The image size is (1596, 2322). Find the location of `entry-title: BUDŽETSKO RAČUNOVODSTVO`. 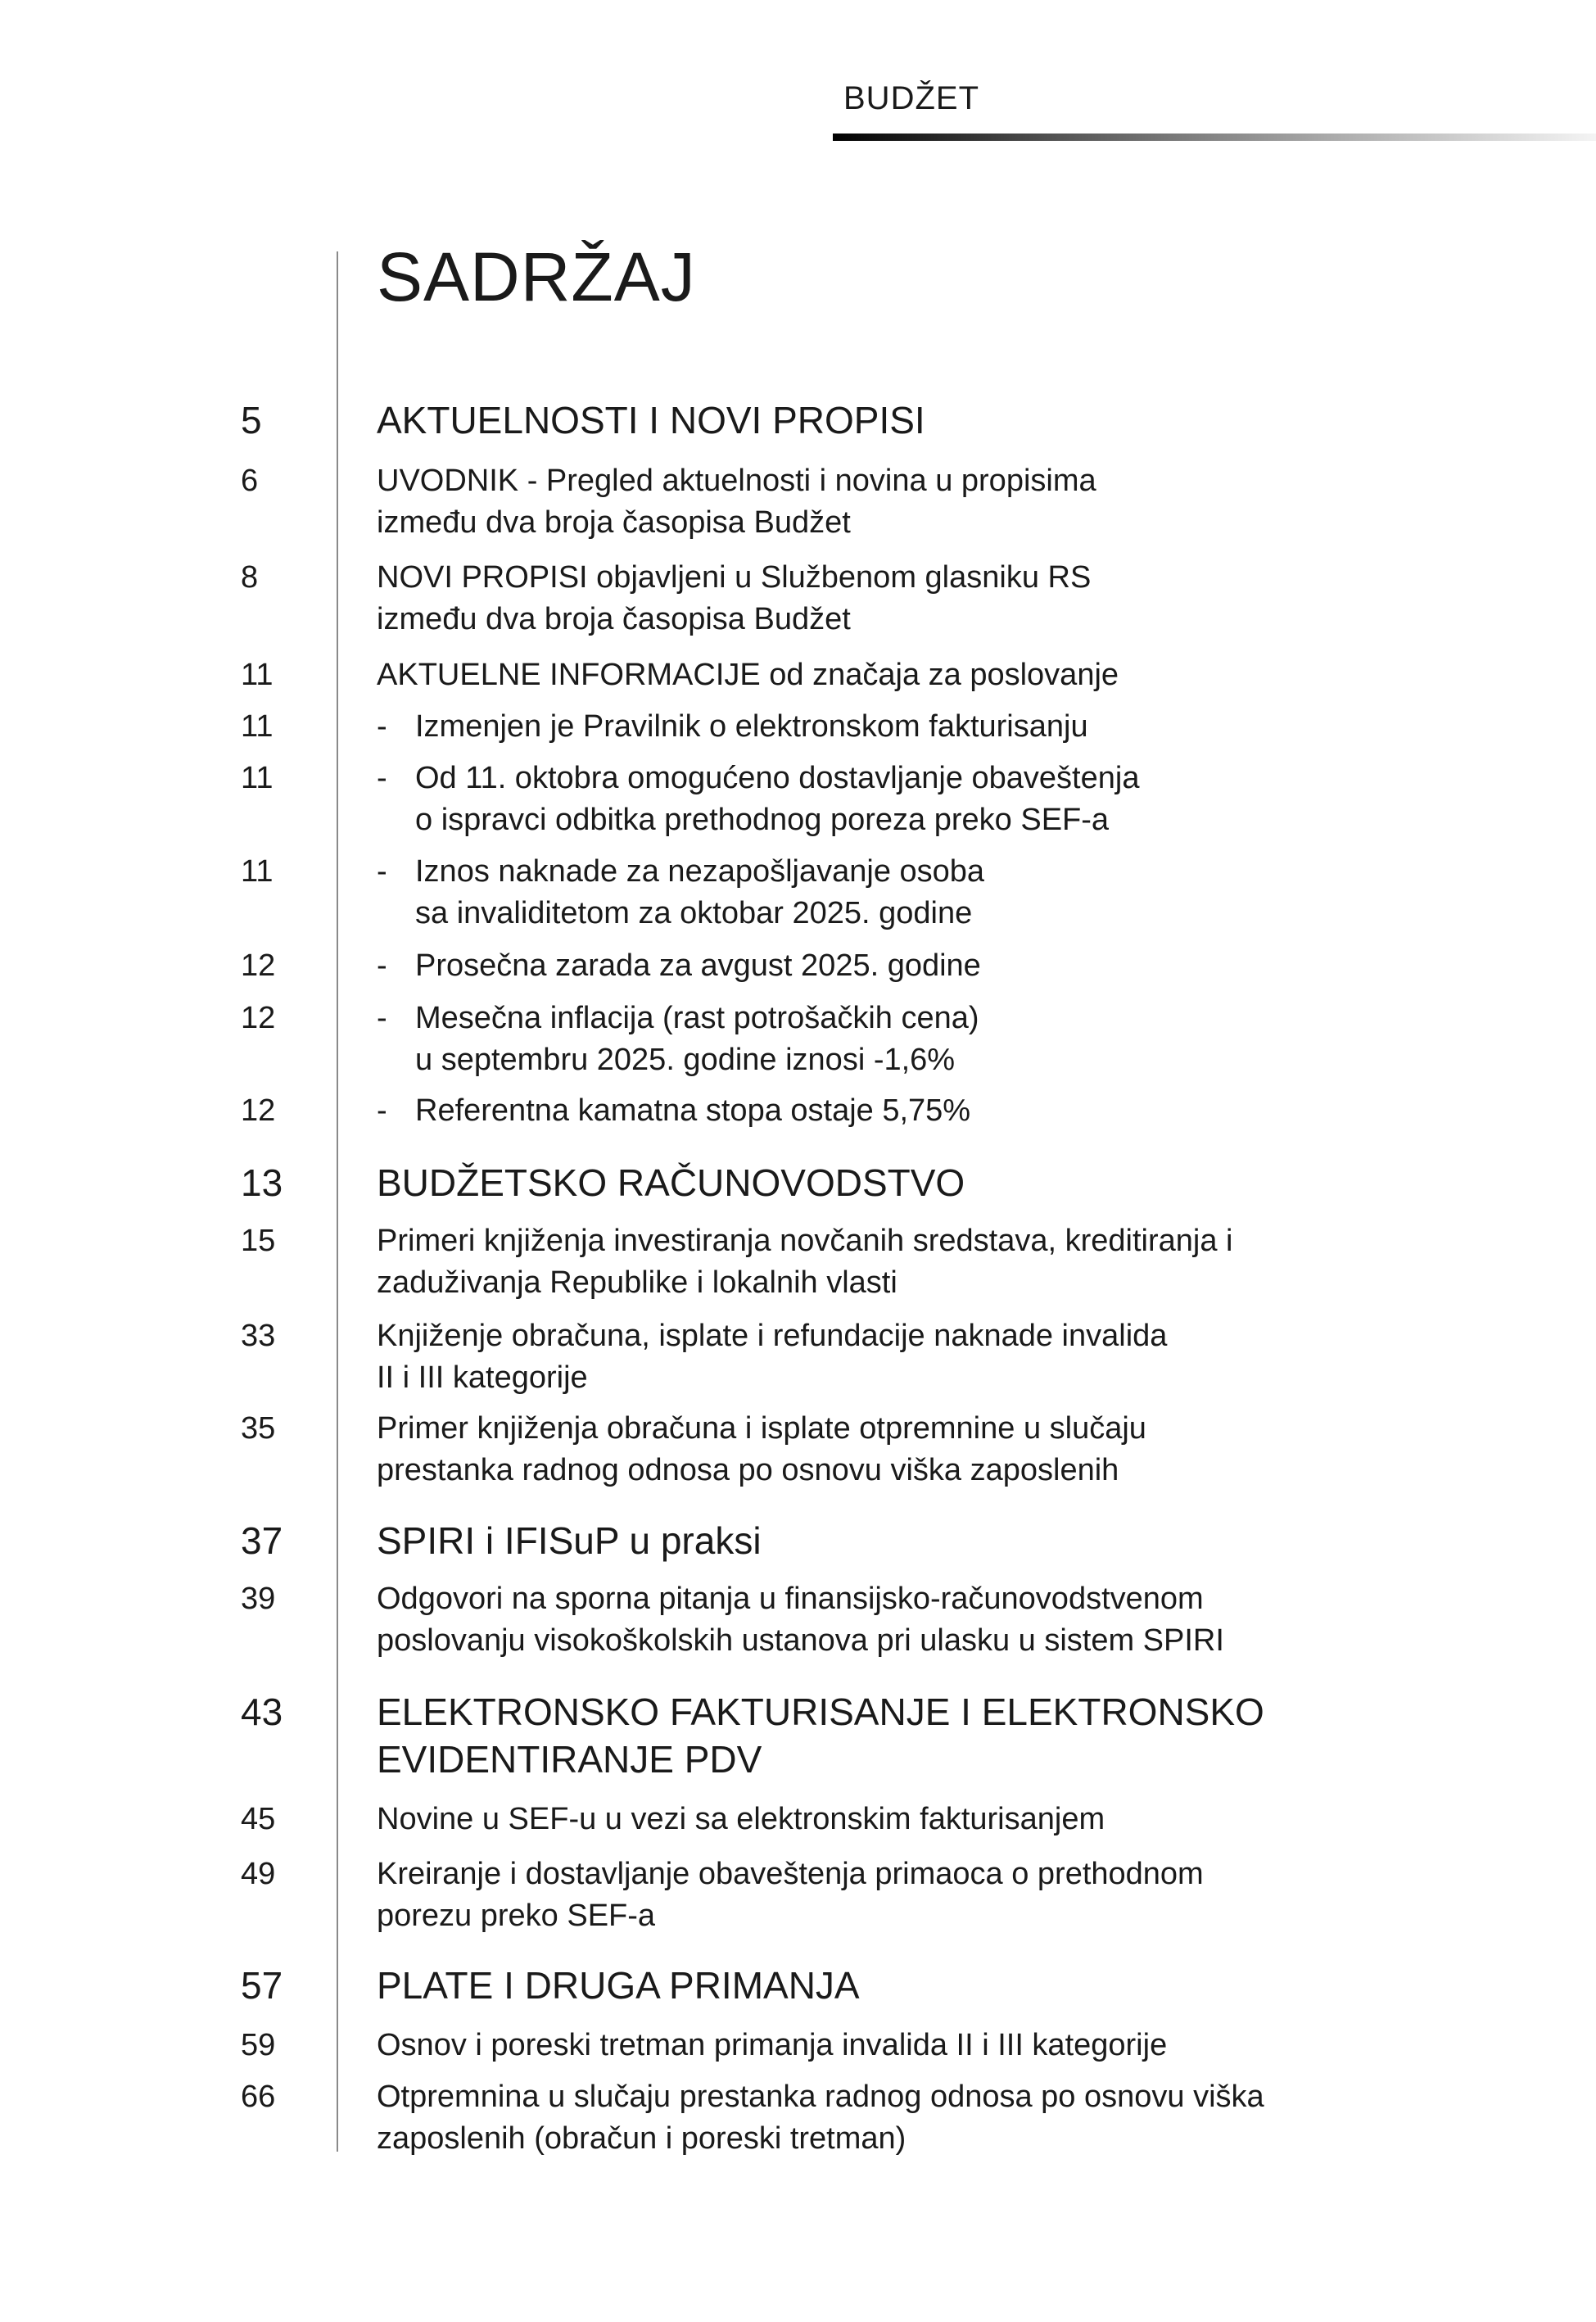

entry-title: BUDŽETSKO RAČUNOVODSTVO is located at coordinates (909, 1182).